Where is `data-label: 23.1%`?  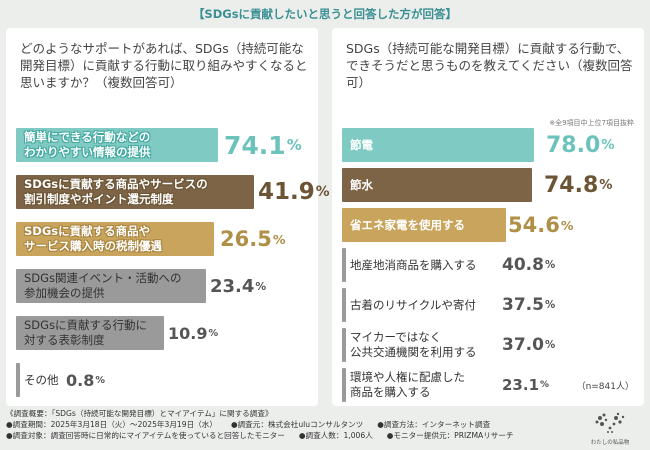 data-label: 23.1% is located at coordinates (526, 385).